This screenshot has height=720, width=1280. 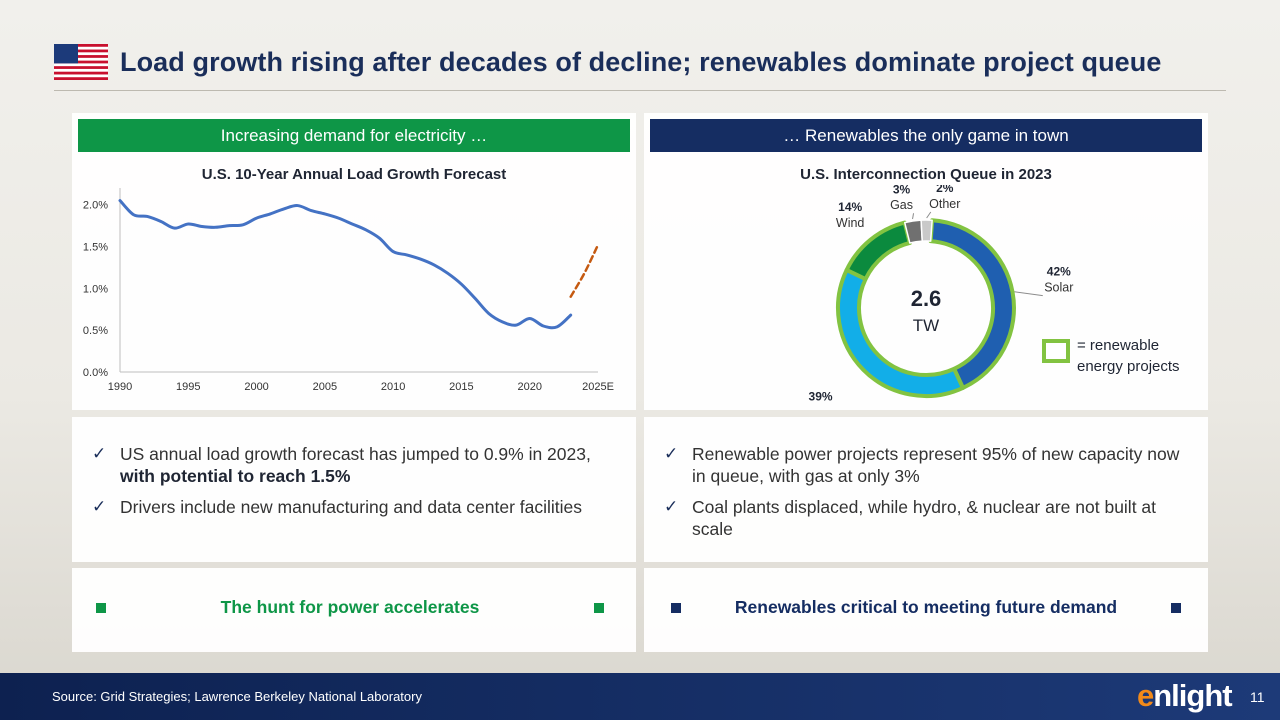 What do you see at coordinates (354, 174) in the screenshot?
I see `line-chart-title: U.S. 10-Year Annual Load Growth Forecast` at bounding box center [354, 174].